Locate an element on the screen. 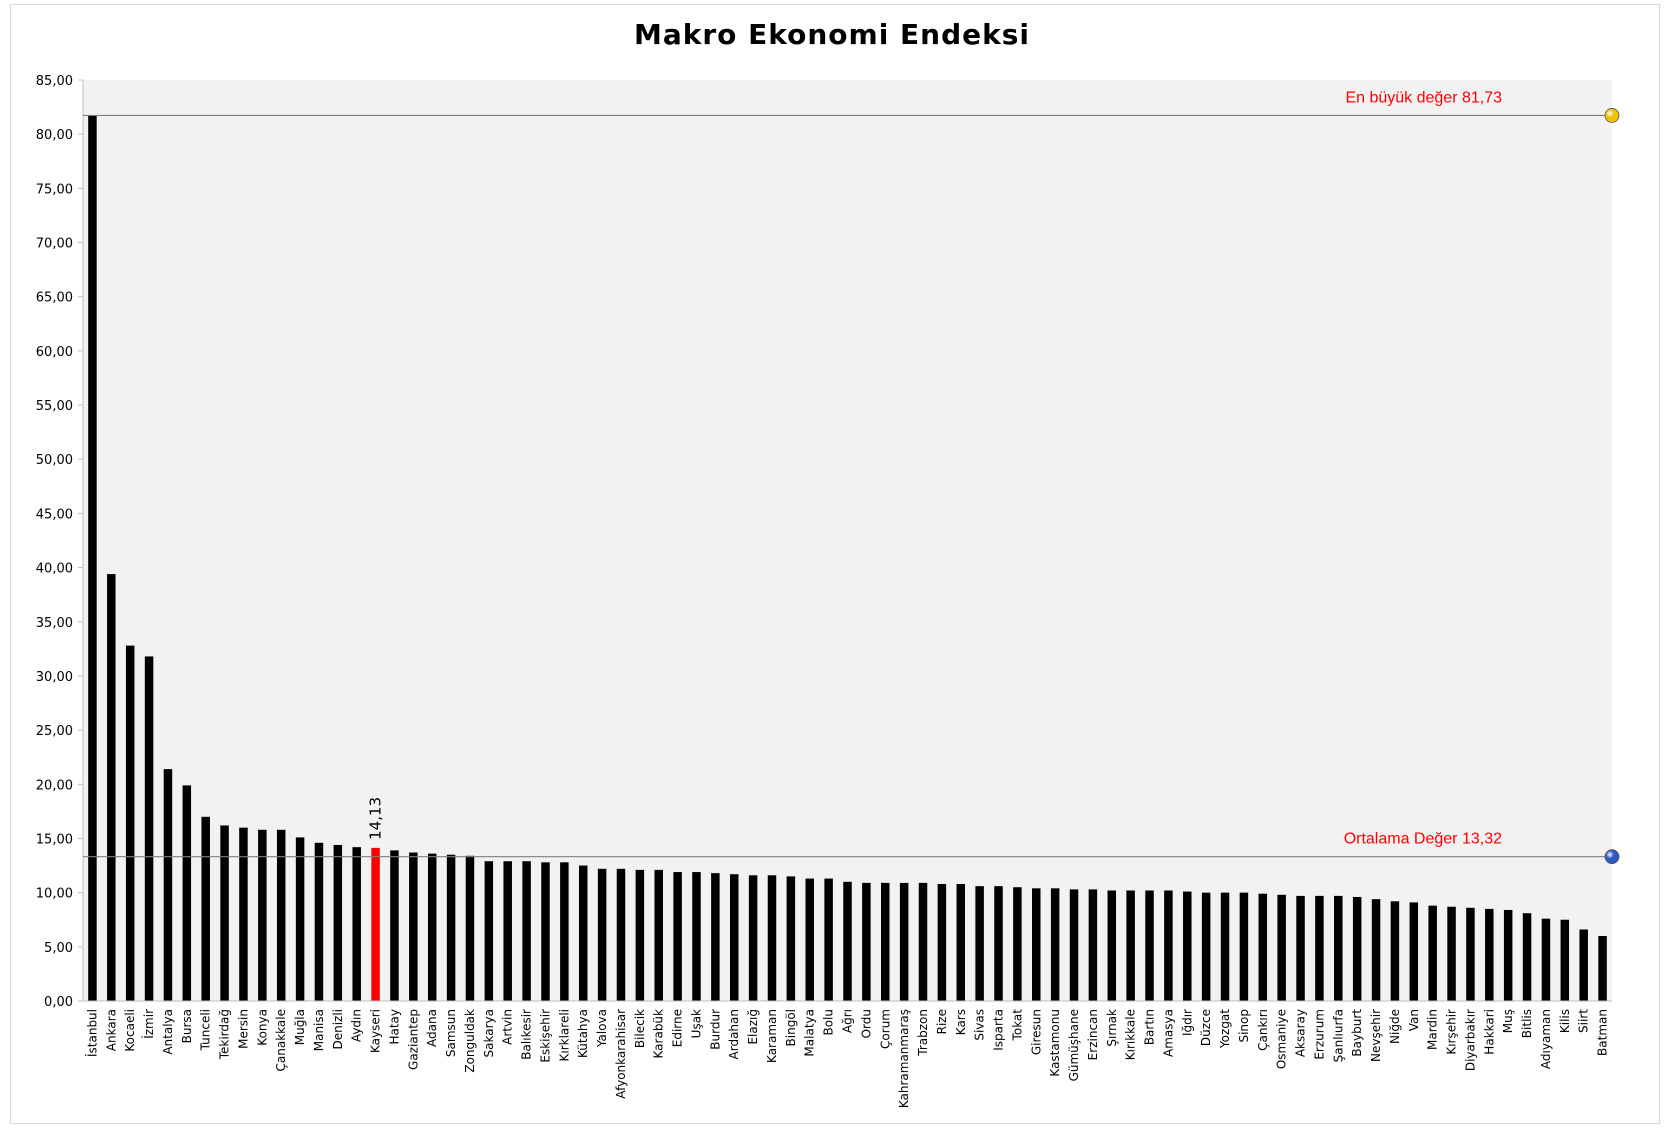  x-tick-label: Sivas is located at coordinates (980, 1025).